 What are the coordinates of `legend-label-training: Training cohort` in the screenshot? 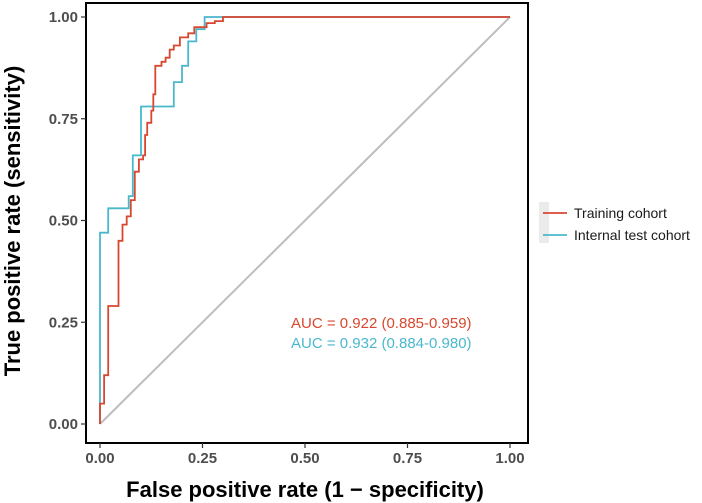 It's located at (620, 213).